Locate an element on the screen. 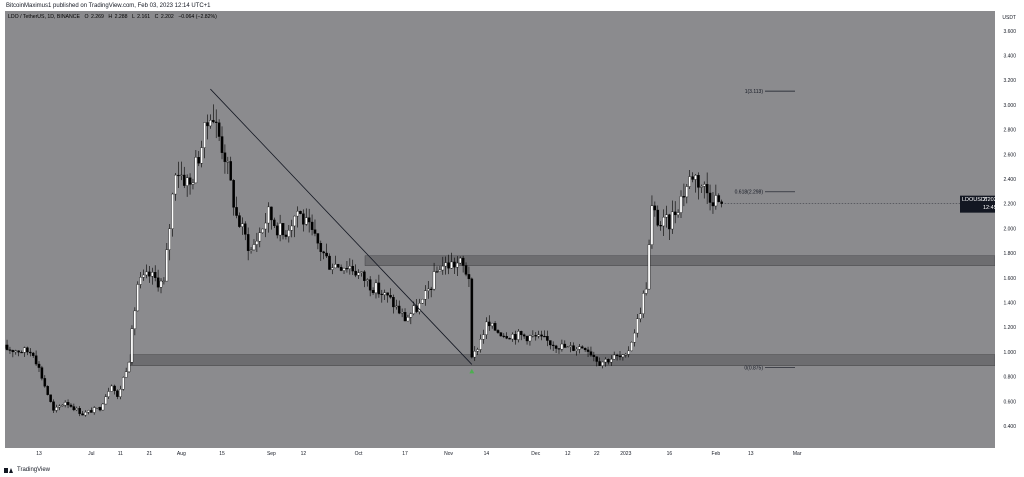  footer-brand: TradingView is located at coordinates (34, 470).